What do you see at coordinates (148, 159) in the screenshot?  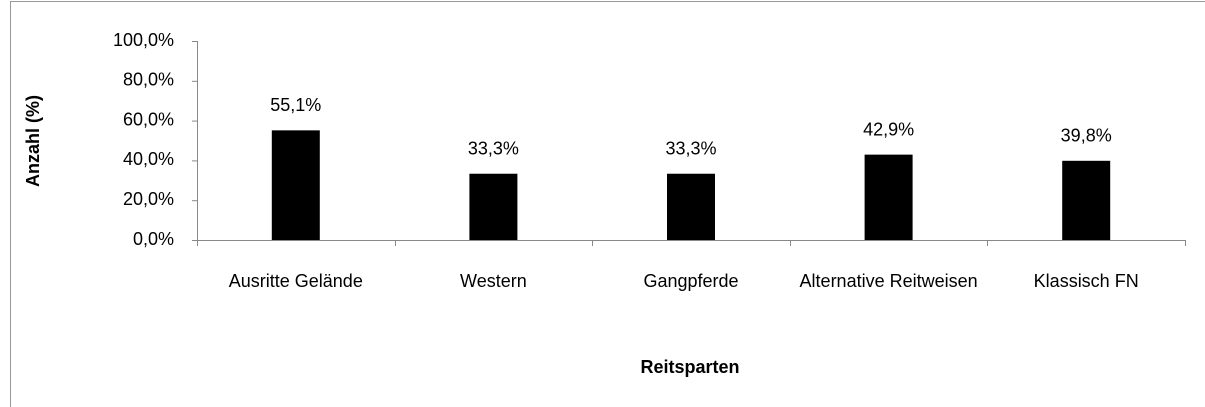 I see `y-tick-label: 40,0%` at bounding box center [148, 159].